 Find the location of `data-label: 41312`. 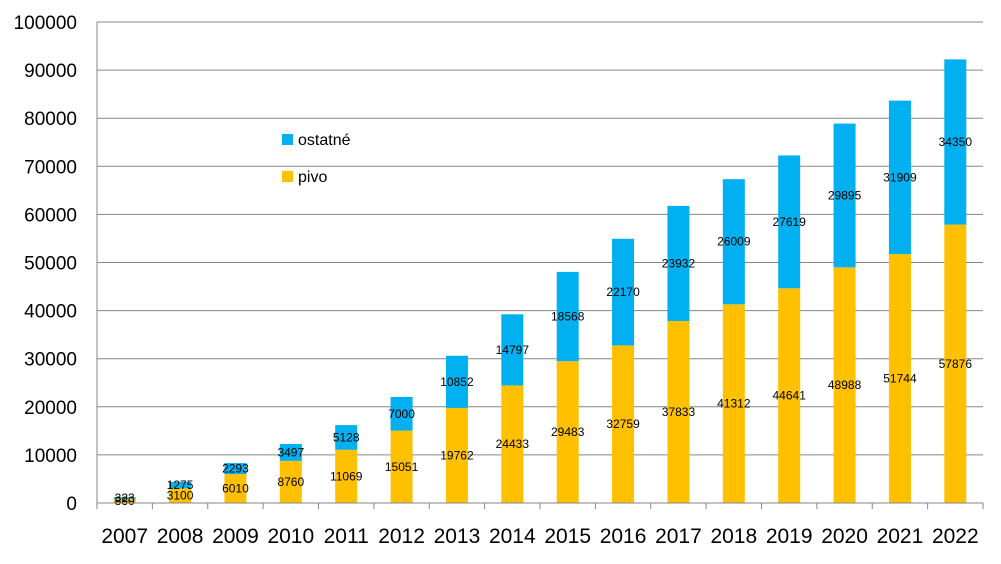

data-label: 41312 is located at coordinates (734, 404).